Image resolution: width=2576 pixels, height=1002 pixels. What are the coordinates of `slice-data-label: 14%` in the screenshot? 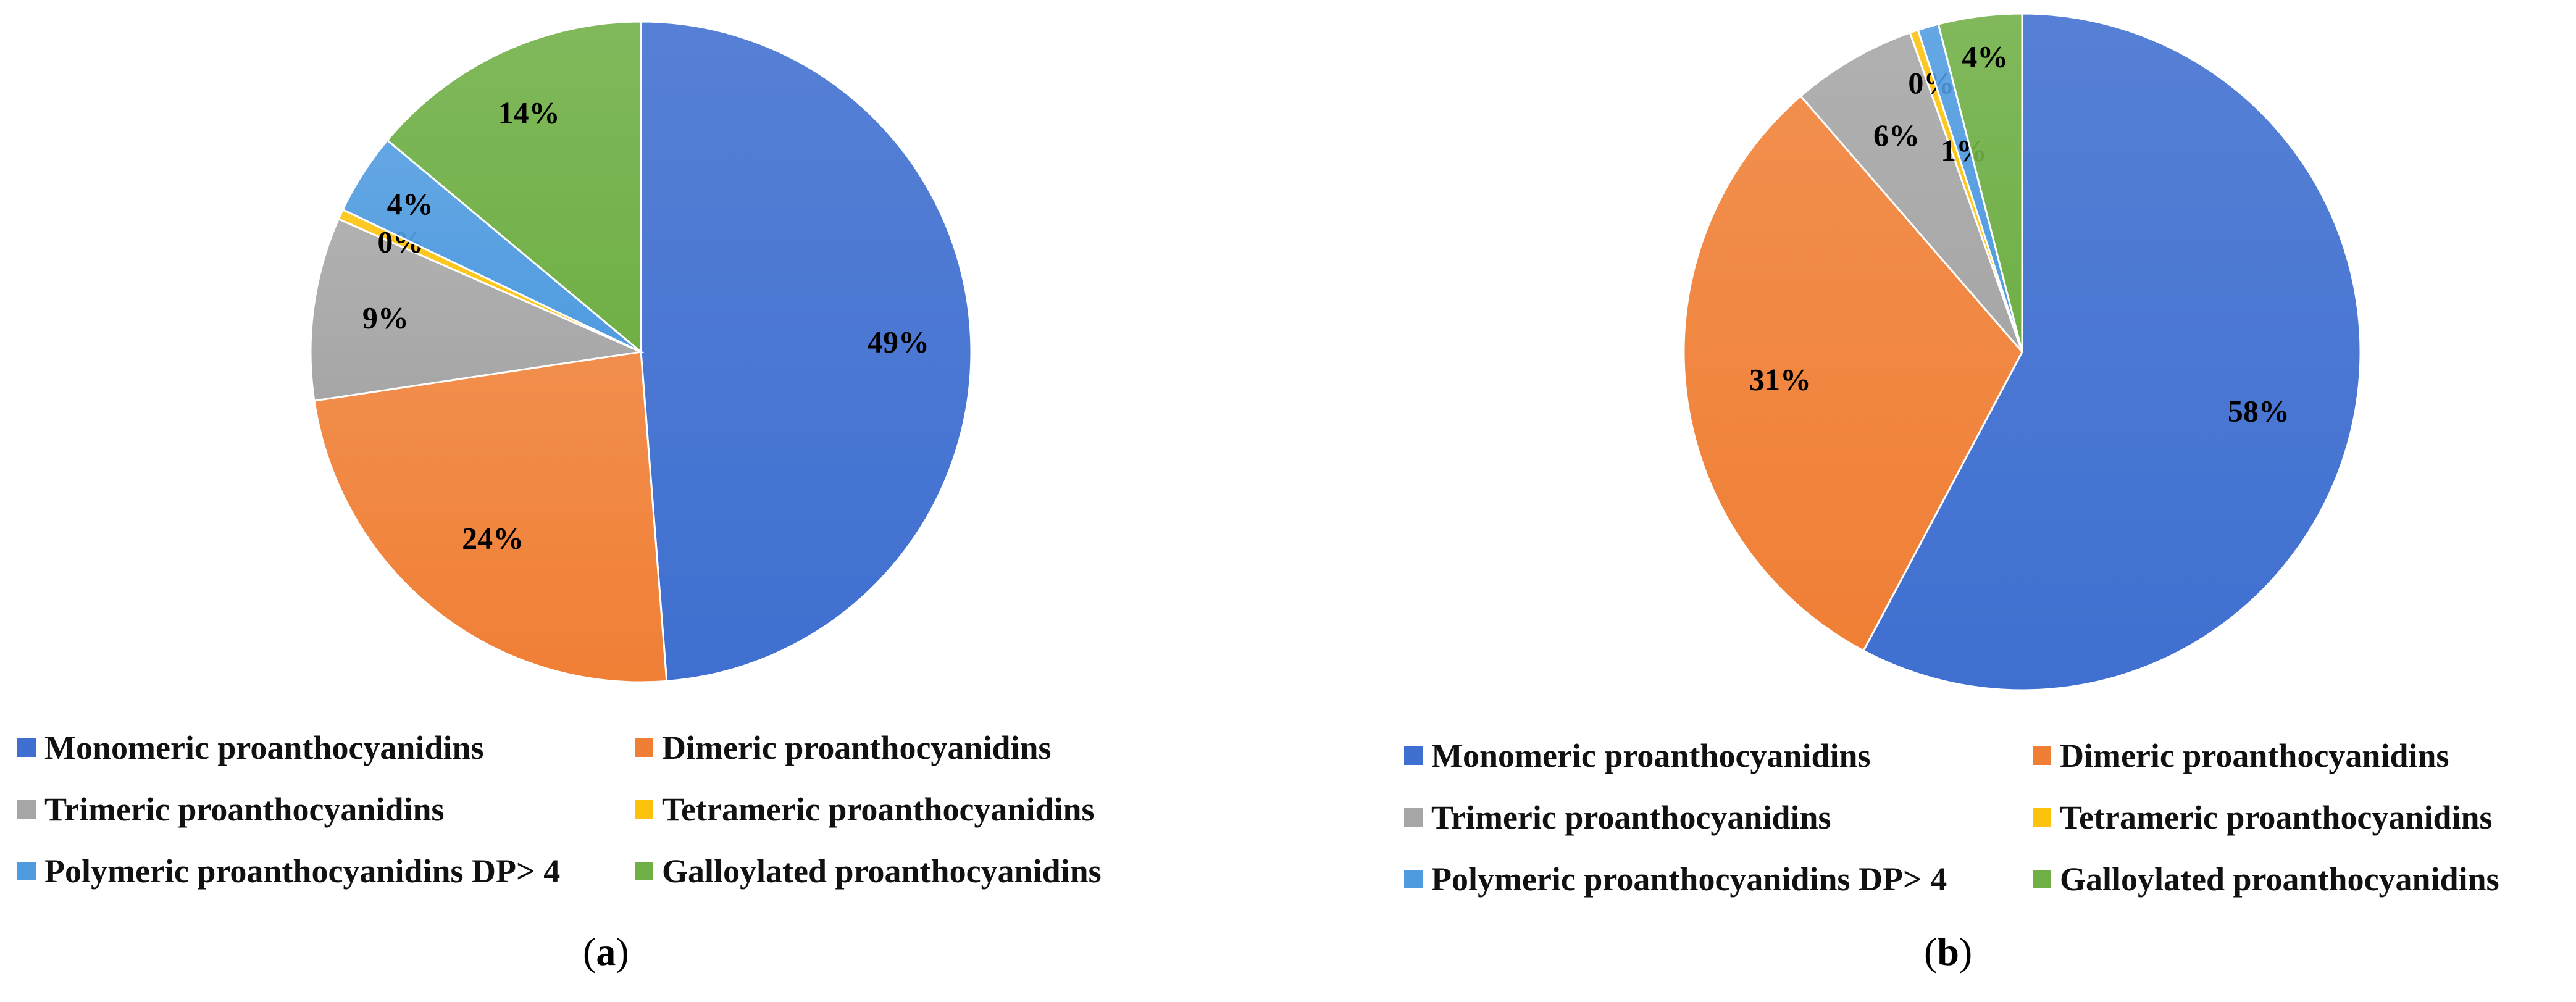 It's located at (529, 113).